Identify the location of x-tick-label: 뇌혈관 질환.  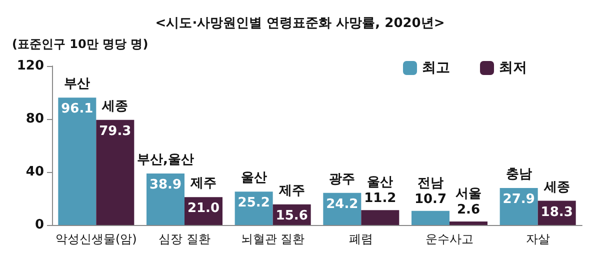
(272, 239).